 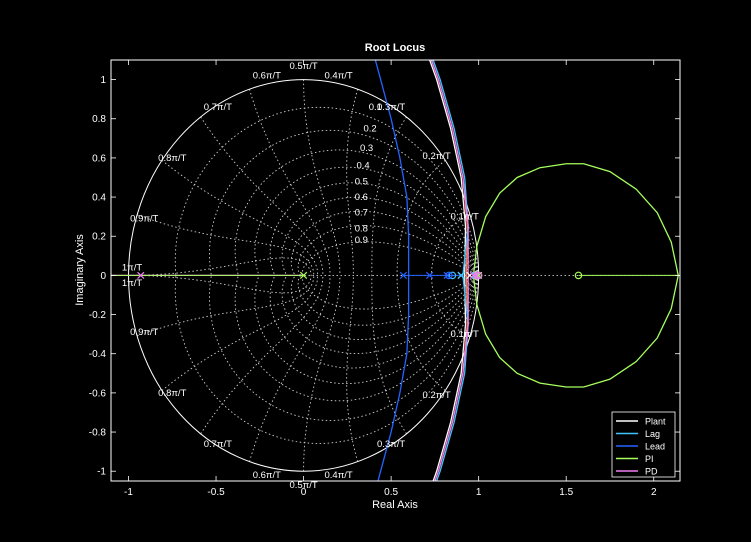 What do you see at coordinates (391, 492) in the screenshot?
I see `x-tick-label: 0.5` at bounding box center [391, 492].